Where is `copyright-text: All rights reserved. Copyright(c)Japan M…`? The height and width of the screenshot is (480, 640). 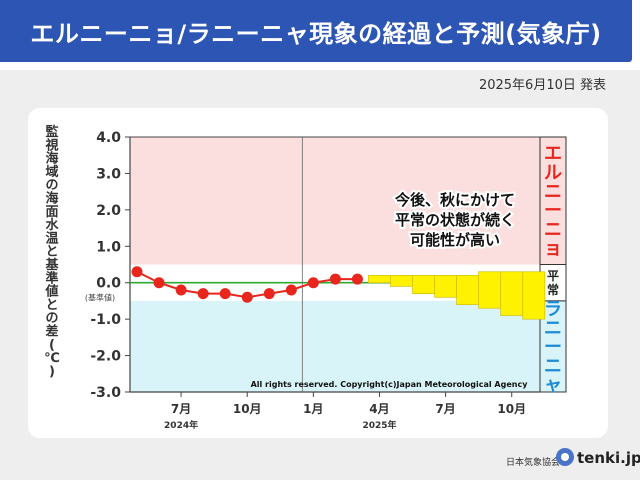 copyright-text: All rights reserved. Copyright(c)Japan M… is located at coordinates (390, 384).